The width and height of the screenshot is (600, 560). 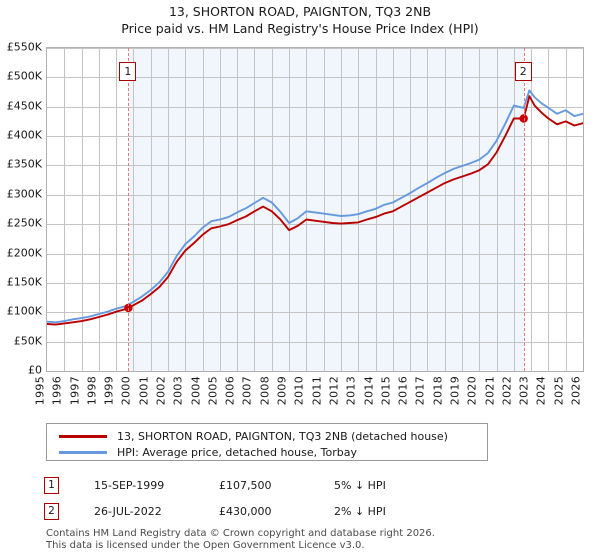 I want to click on y-axis-tick-label: £0, so click(x=35, y=370).